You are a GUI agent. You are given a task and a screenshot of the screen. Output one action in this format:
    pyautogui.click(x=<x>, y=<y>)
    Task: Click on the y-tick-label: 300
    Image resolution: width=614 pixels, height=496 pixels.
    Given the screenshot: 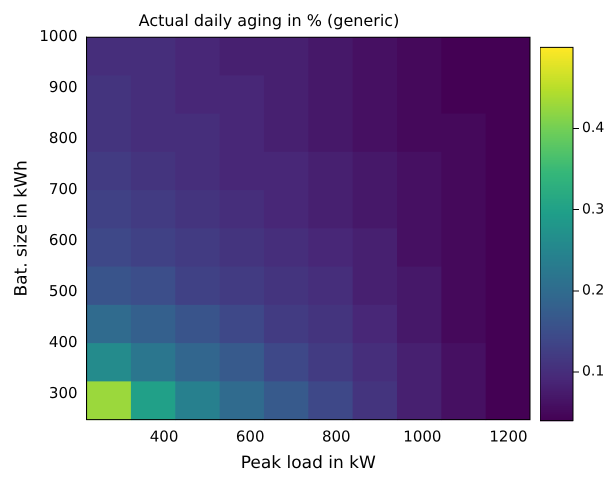 What is the action you would take?
    pyautogui.click(x=63, y=393)
    